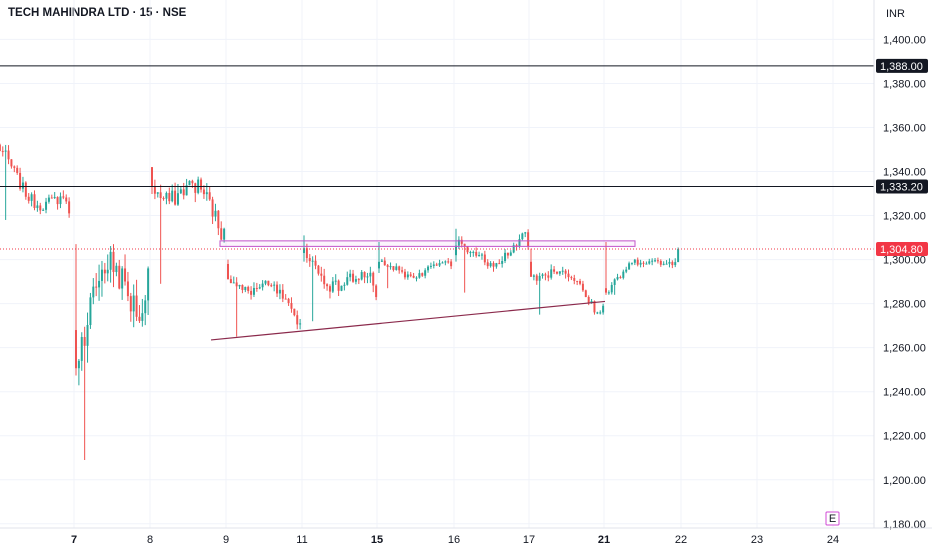 The height and width of the screenshot is (550, 932). Describe the element at coordinates (408, 320) in the screenshot. I see `support-trendline` at that location.